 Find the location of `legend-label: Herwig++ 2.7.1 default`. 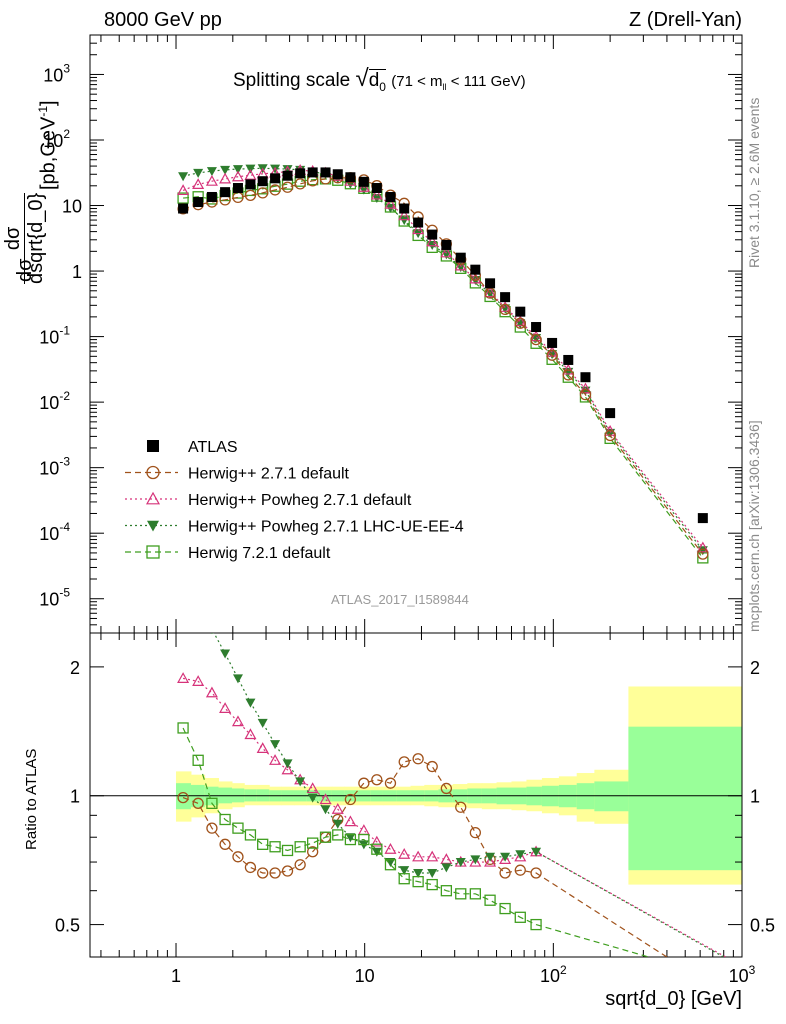

legend-label: Herwig++ 2.7.1 default is located at coordinates (269, 474).